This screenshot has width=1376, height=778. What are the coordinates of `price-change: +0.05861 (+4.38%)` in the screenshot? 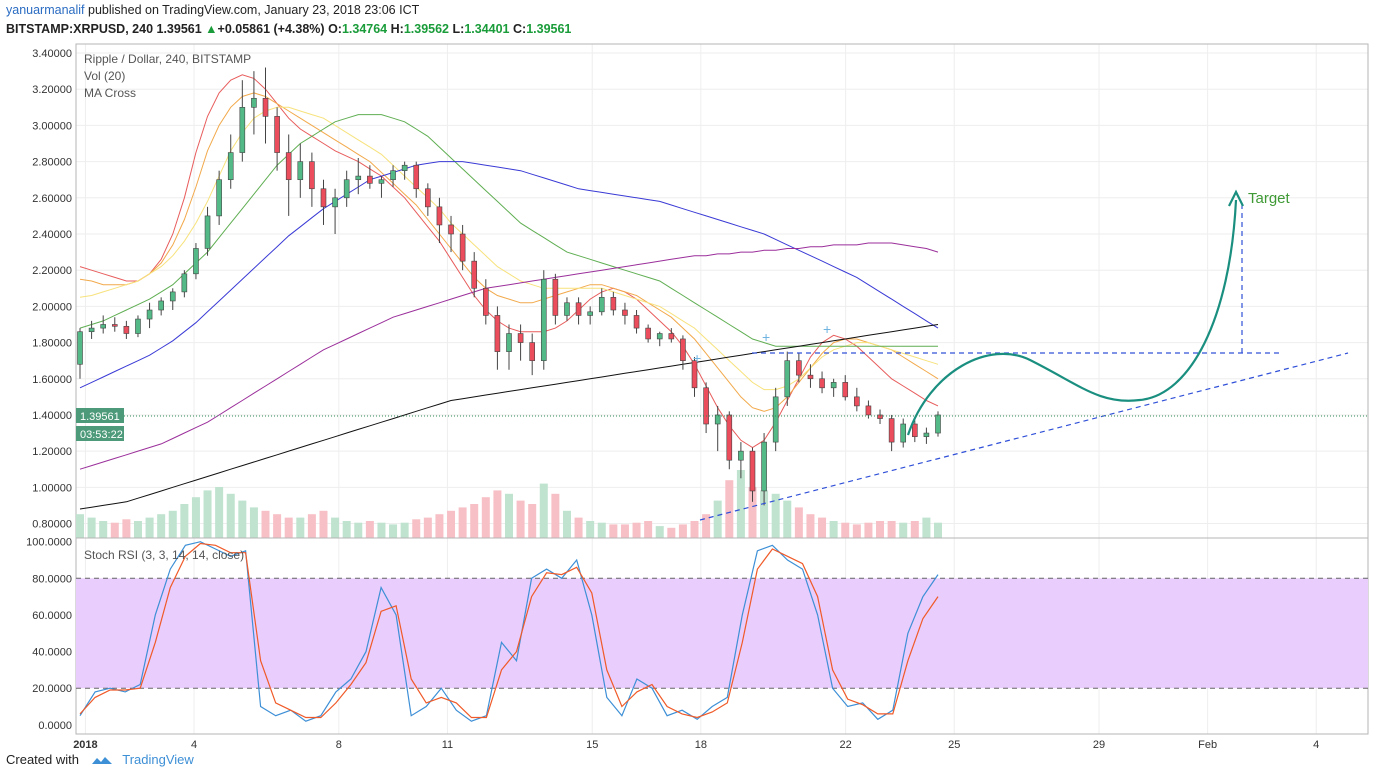 It's located at (271, 29).